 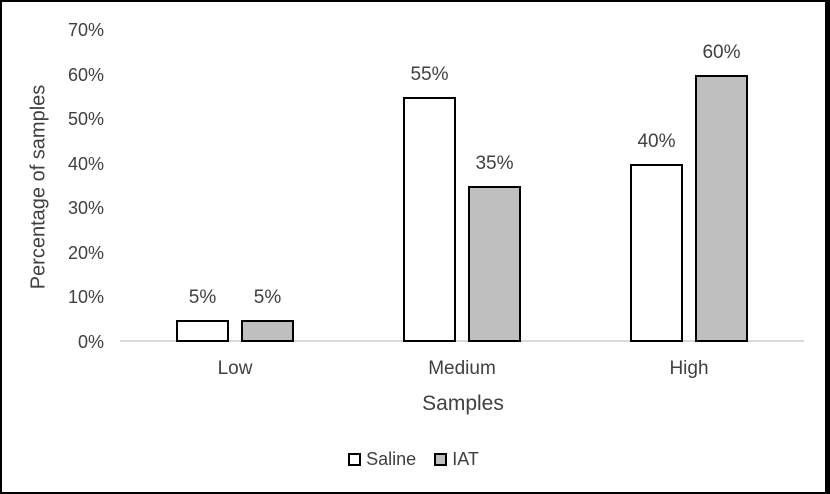 I want to click on y-tick-label-70: 70%, so click(x=85, y=30).